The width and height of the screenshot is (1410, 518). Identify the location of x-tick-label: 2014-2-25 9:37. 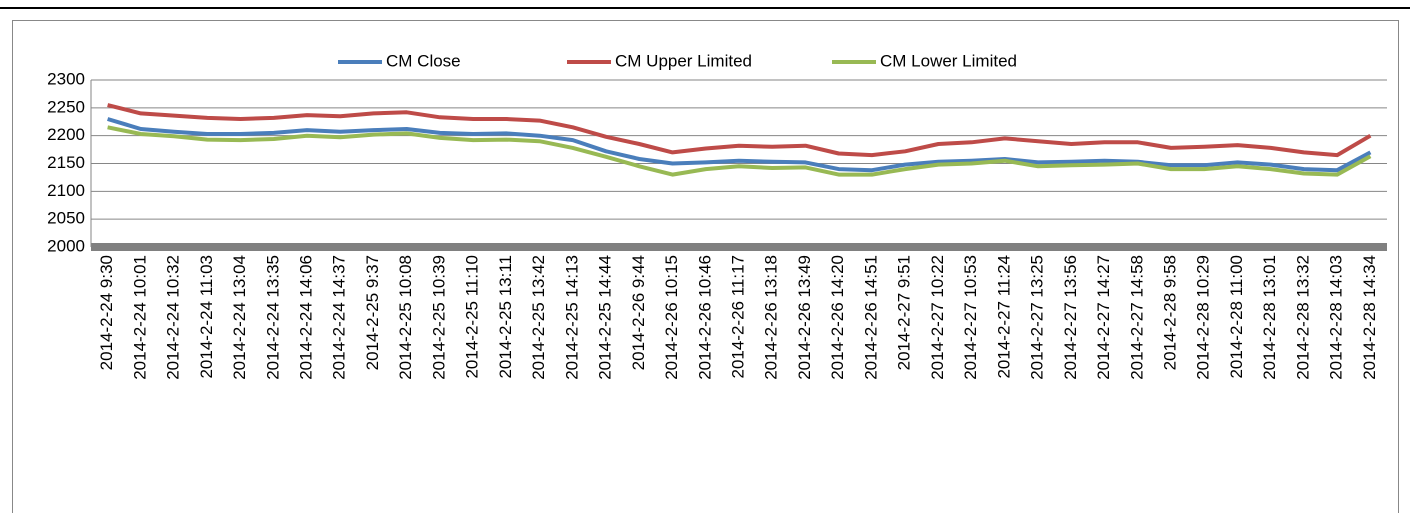
(372, 312).